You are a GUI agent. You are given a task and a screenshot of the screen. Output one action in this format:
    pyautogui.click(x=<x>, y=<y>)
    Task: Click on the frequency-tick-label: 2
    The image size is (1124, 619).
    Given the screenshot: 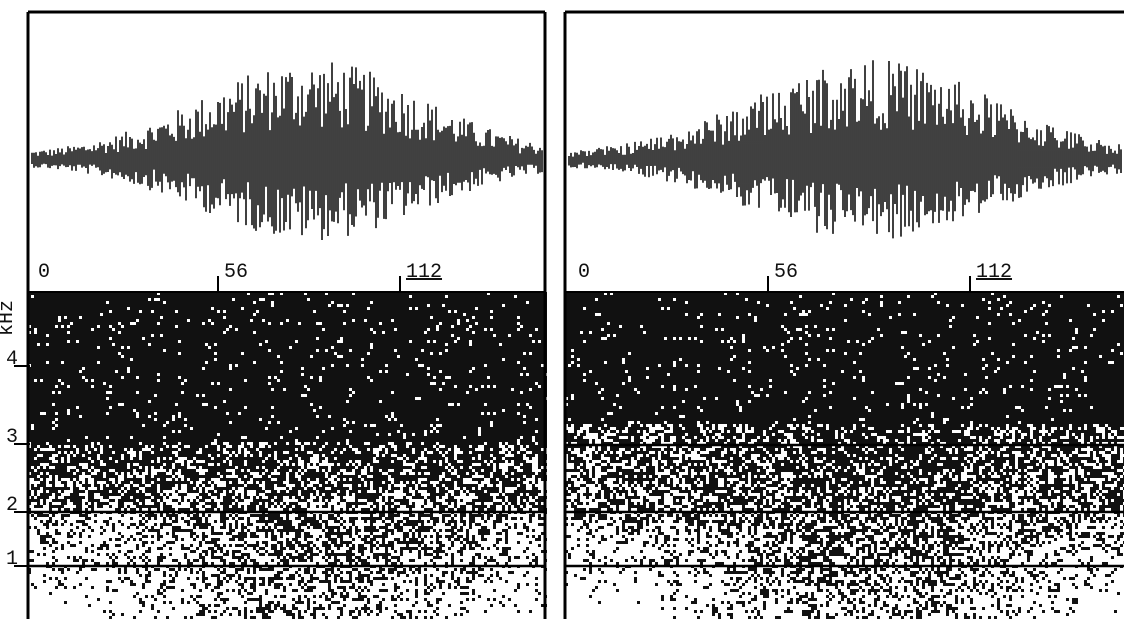 What is the action you would take?
    pyautogui.click(x=12, y=505)
    